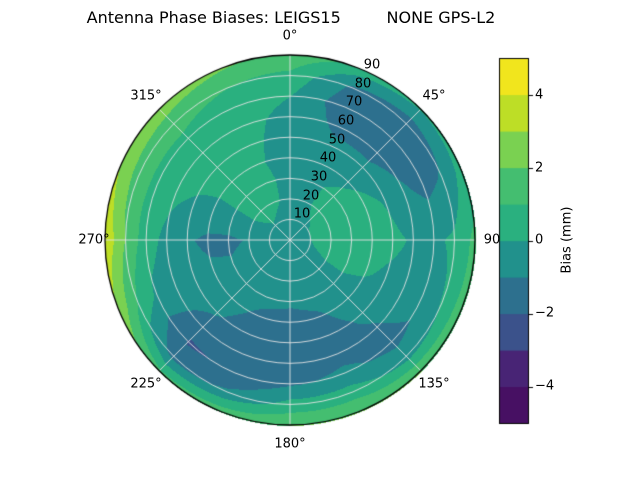 The width and height of the screenshot is (640, 480). I want to click on colorbar-tick-n2: −2, so click(545, 313).